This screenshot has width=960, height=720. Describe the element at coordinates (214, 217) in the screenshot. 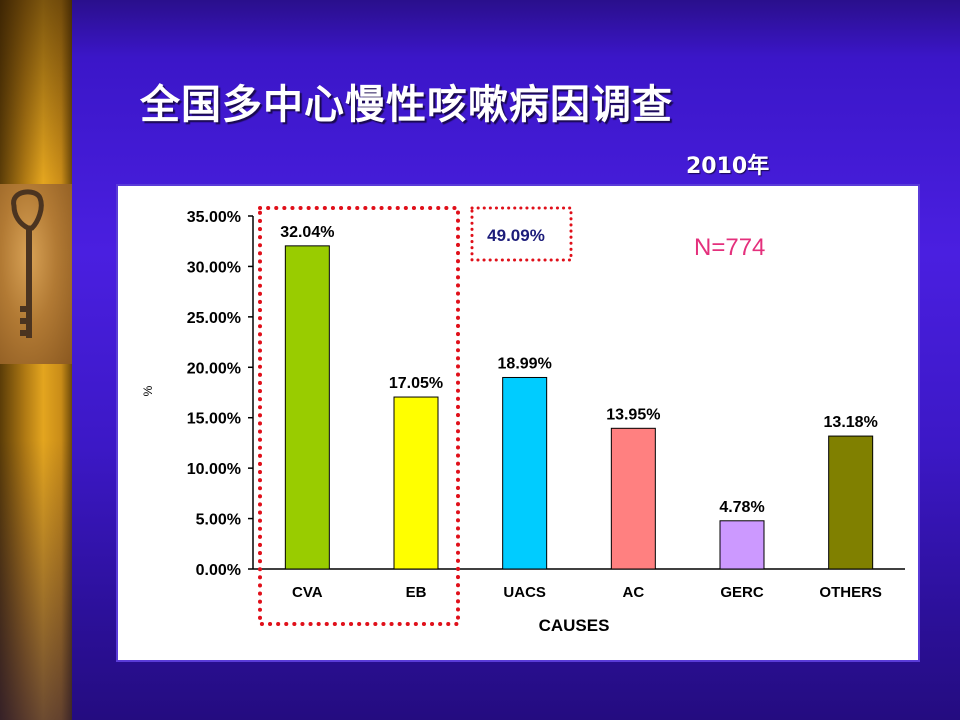

I see `y-tick-label: 35.00%` at that location.